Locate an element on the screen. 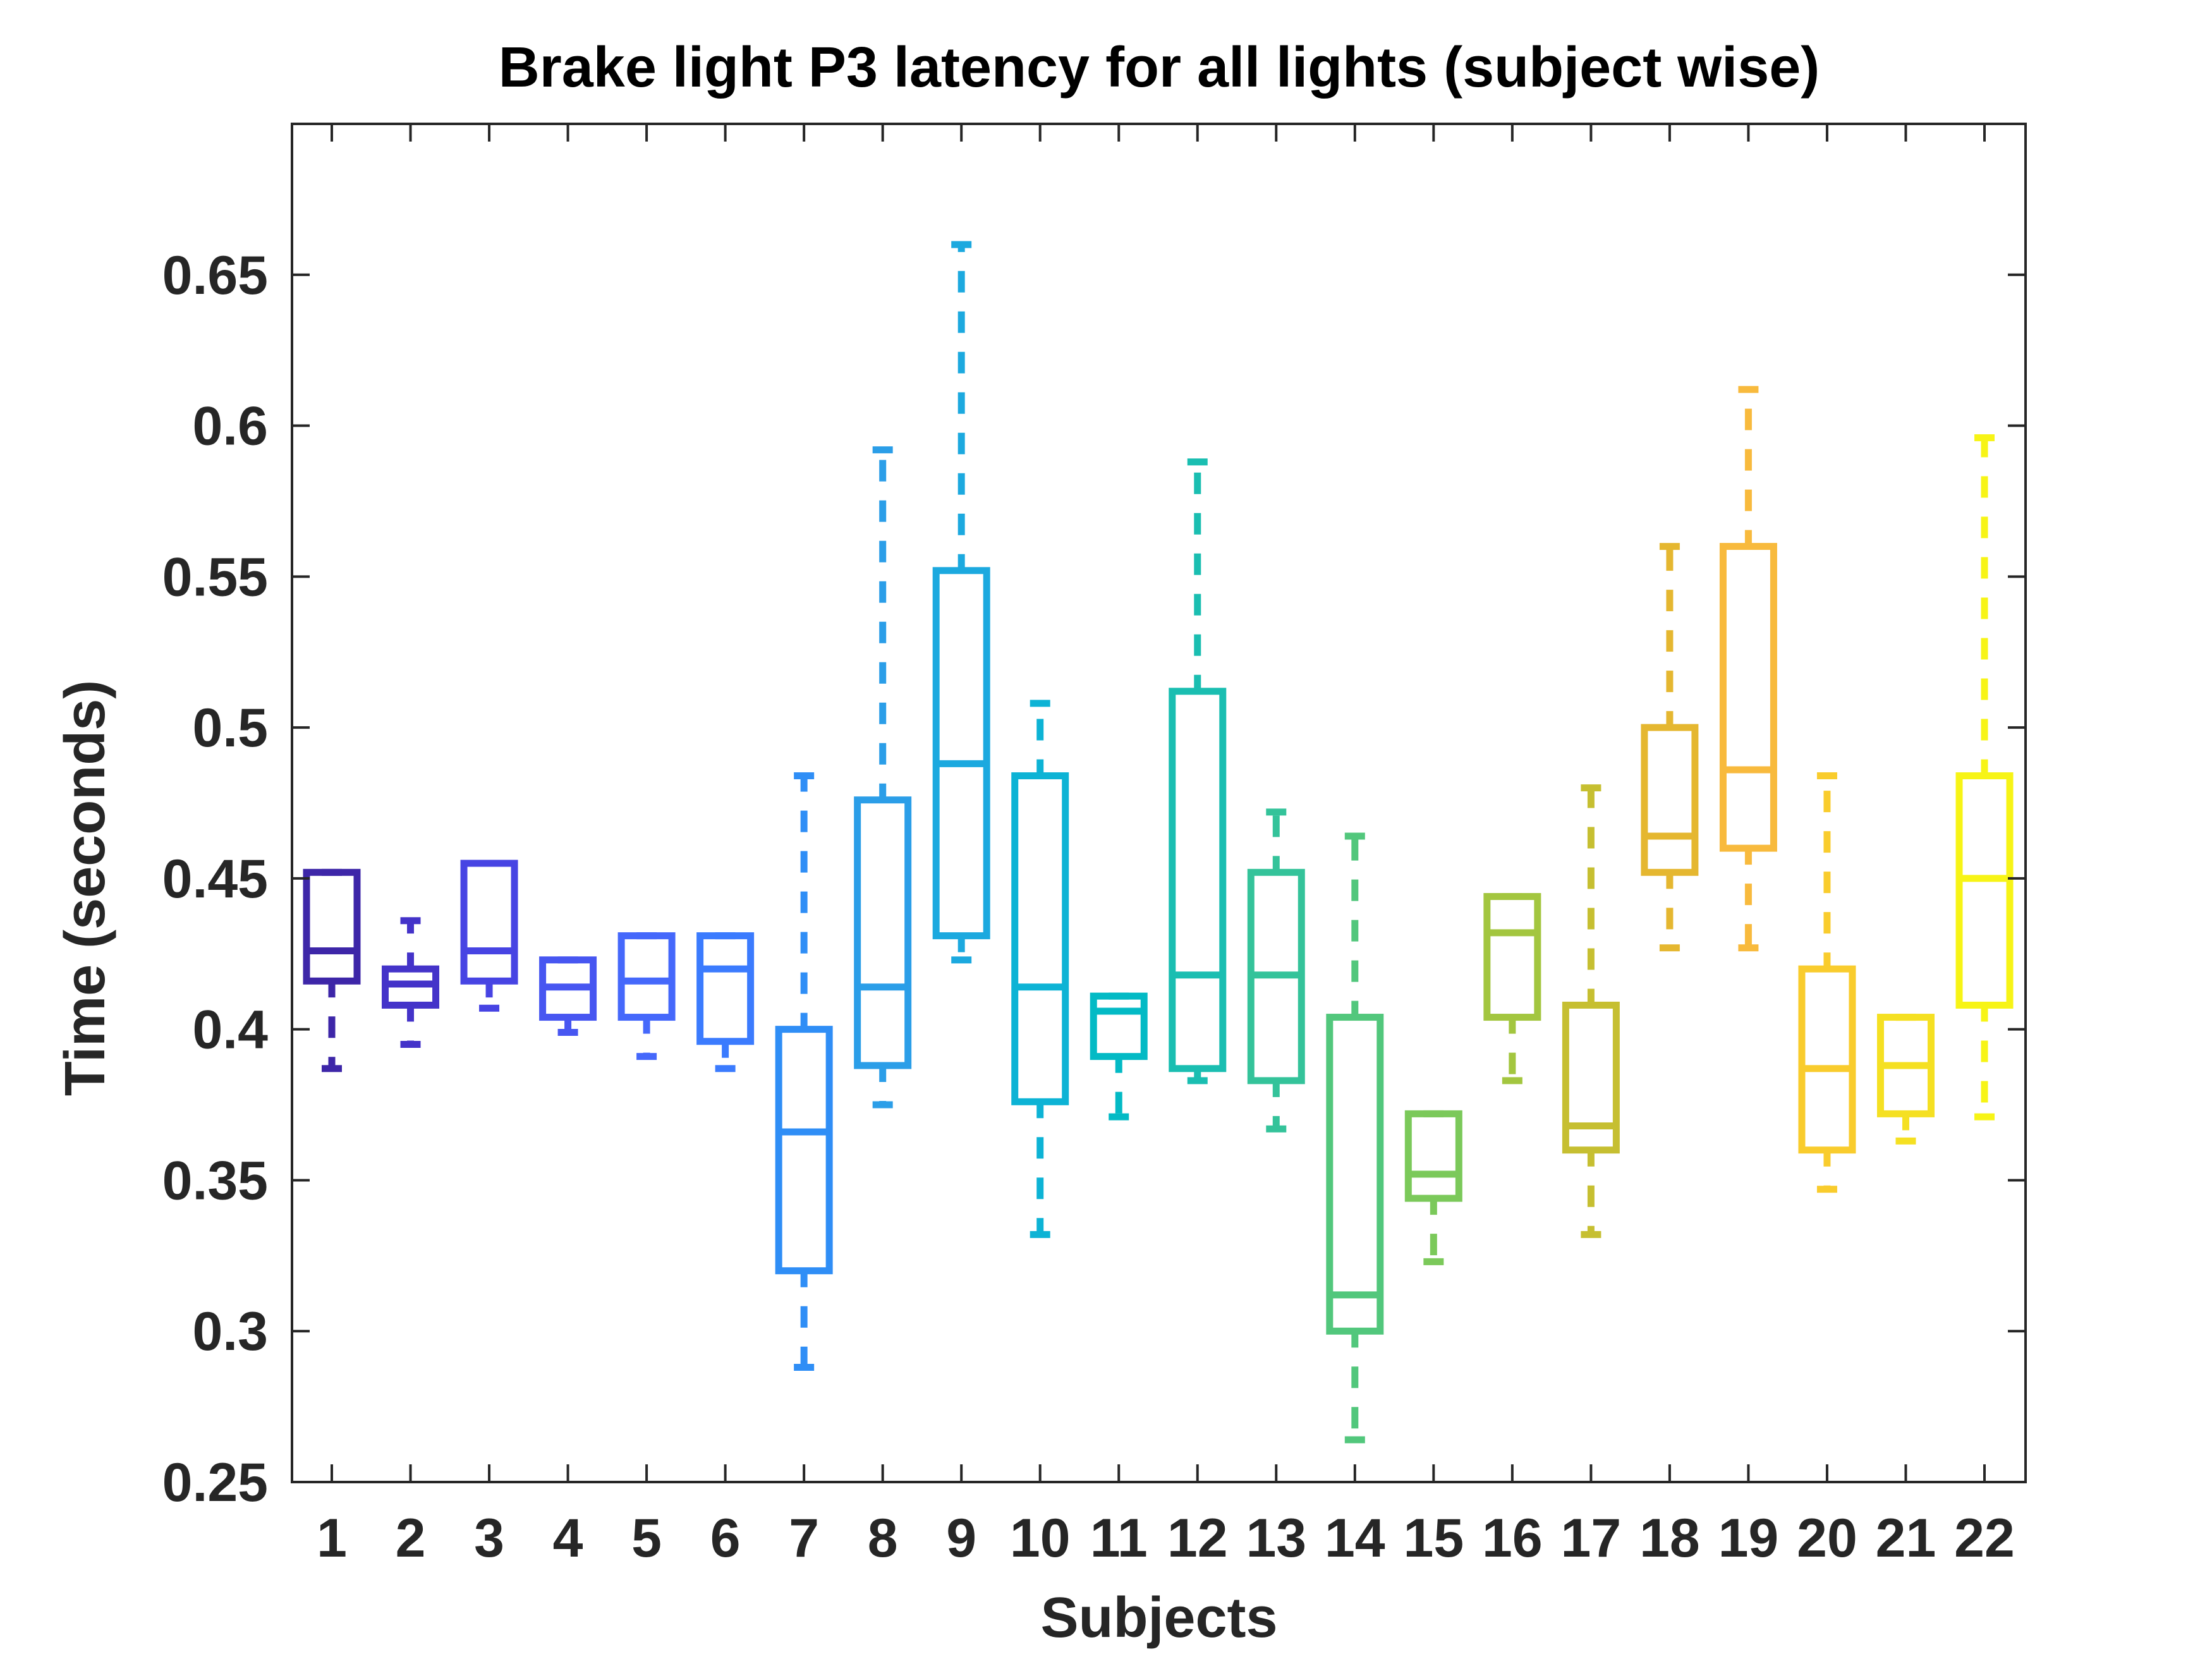  y-tick-label: 0.25 is located at coordinates (215, 1482).